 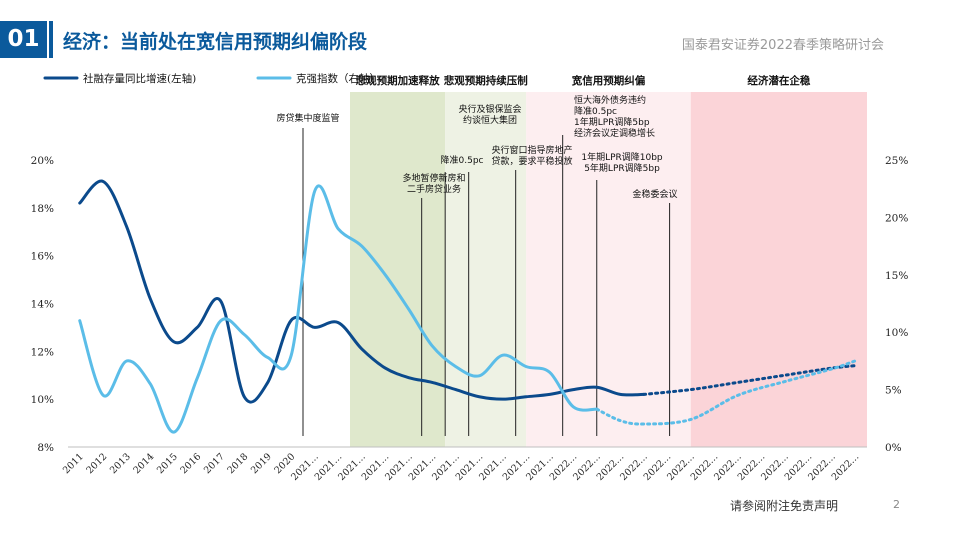 I want to click on keqiang-index-projection, so click(x=726, y=392).